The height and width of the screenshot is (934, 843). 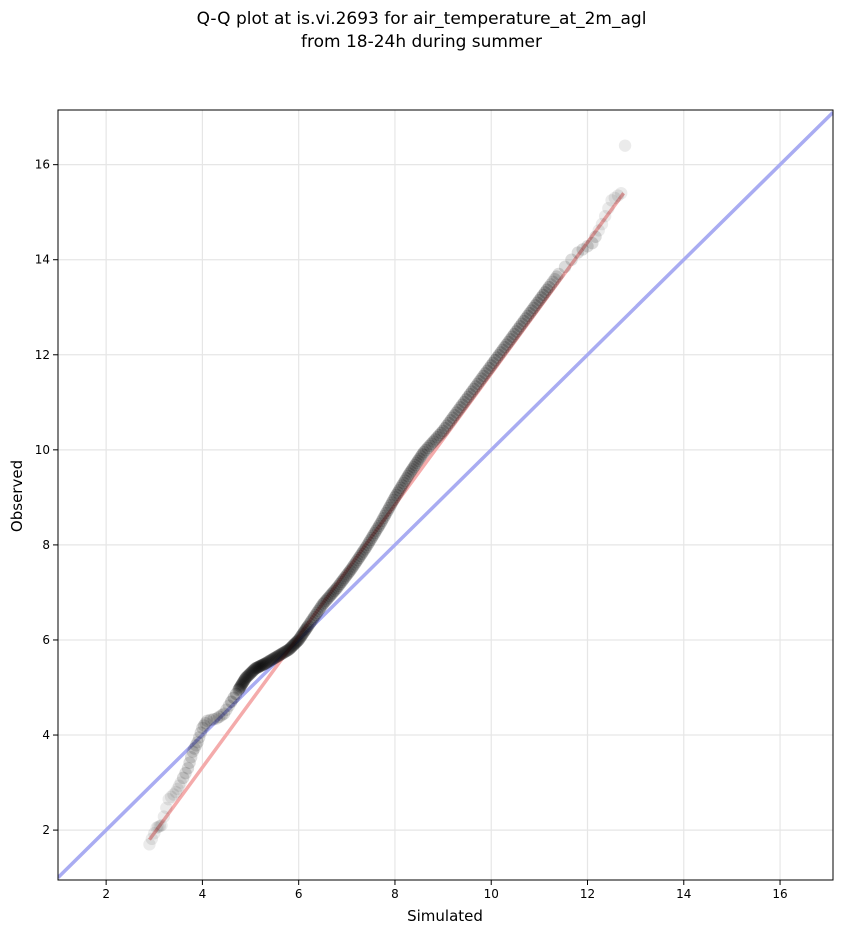 I want to click on y-tick-label: 16, so click(x=42, y=165).